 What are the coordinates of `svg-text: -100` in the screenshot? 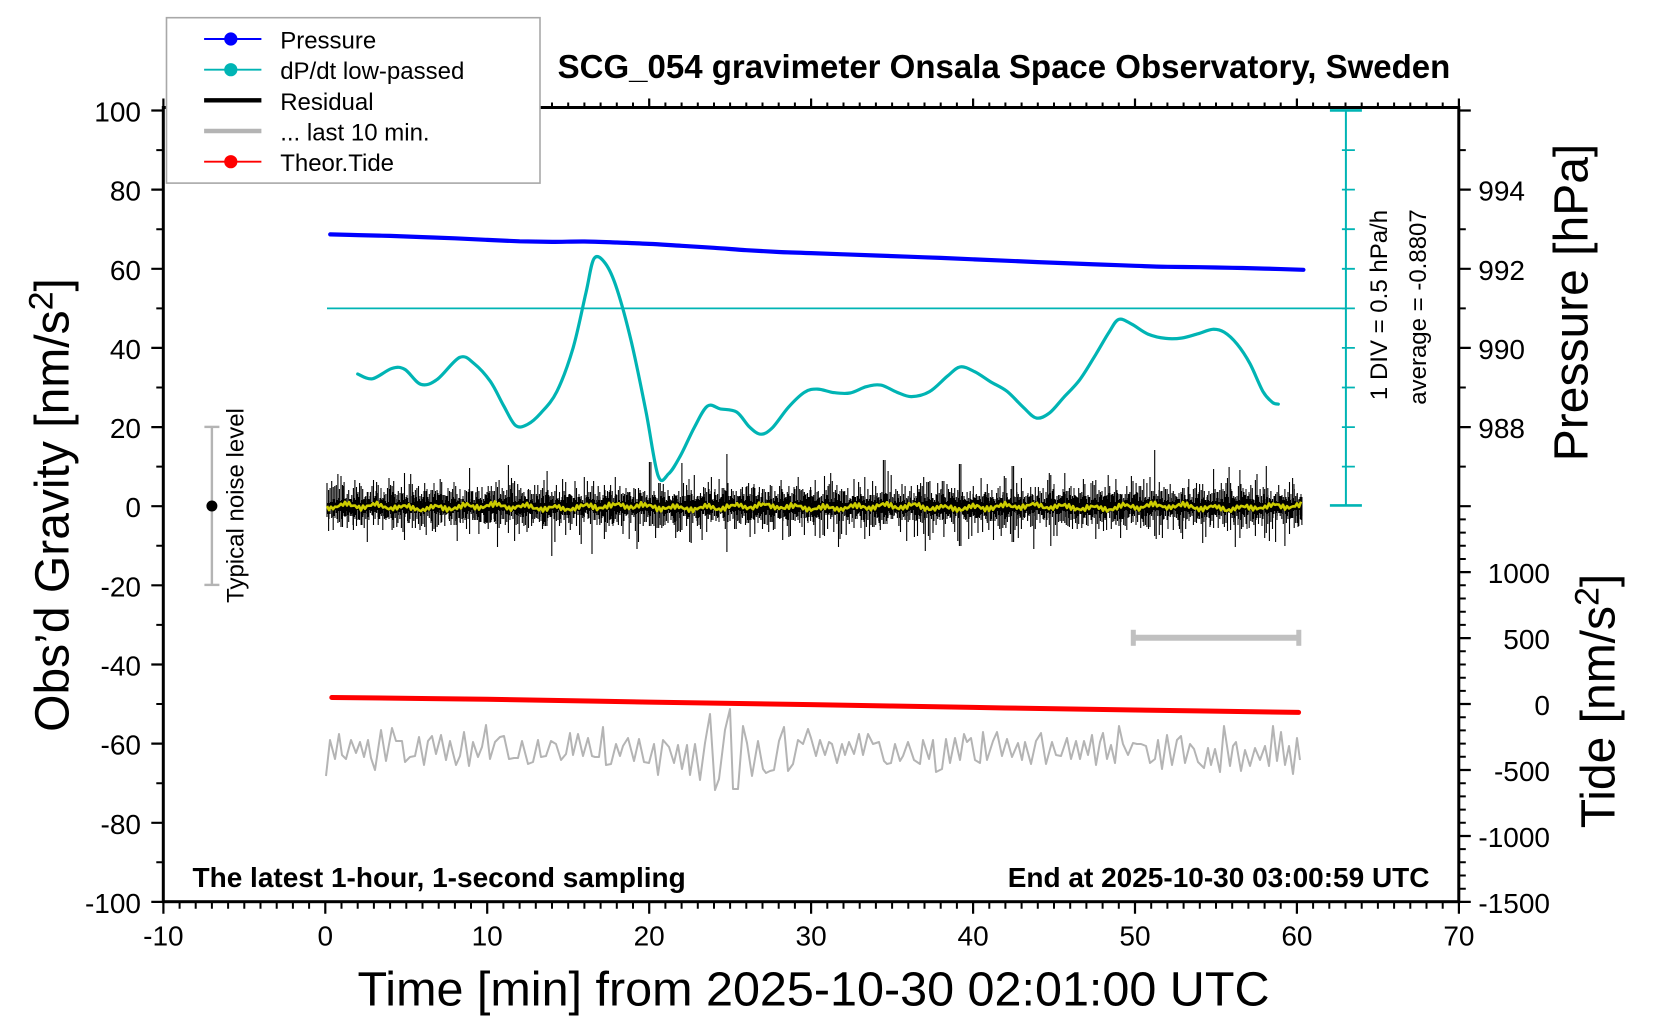 It's located at (113, 903).